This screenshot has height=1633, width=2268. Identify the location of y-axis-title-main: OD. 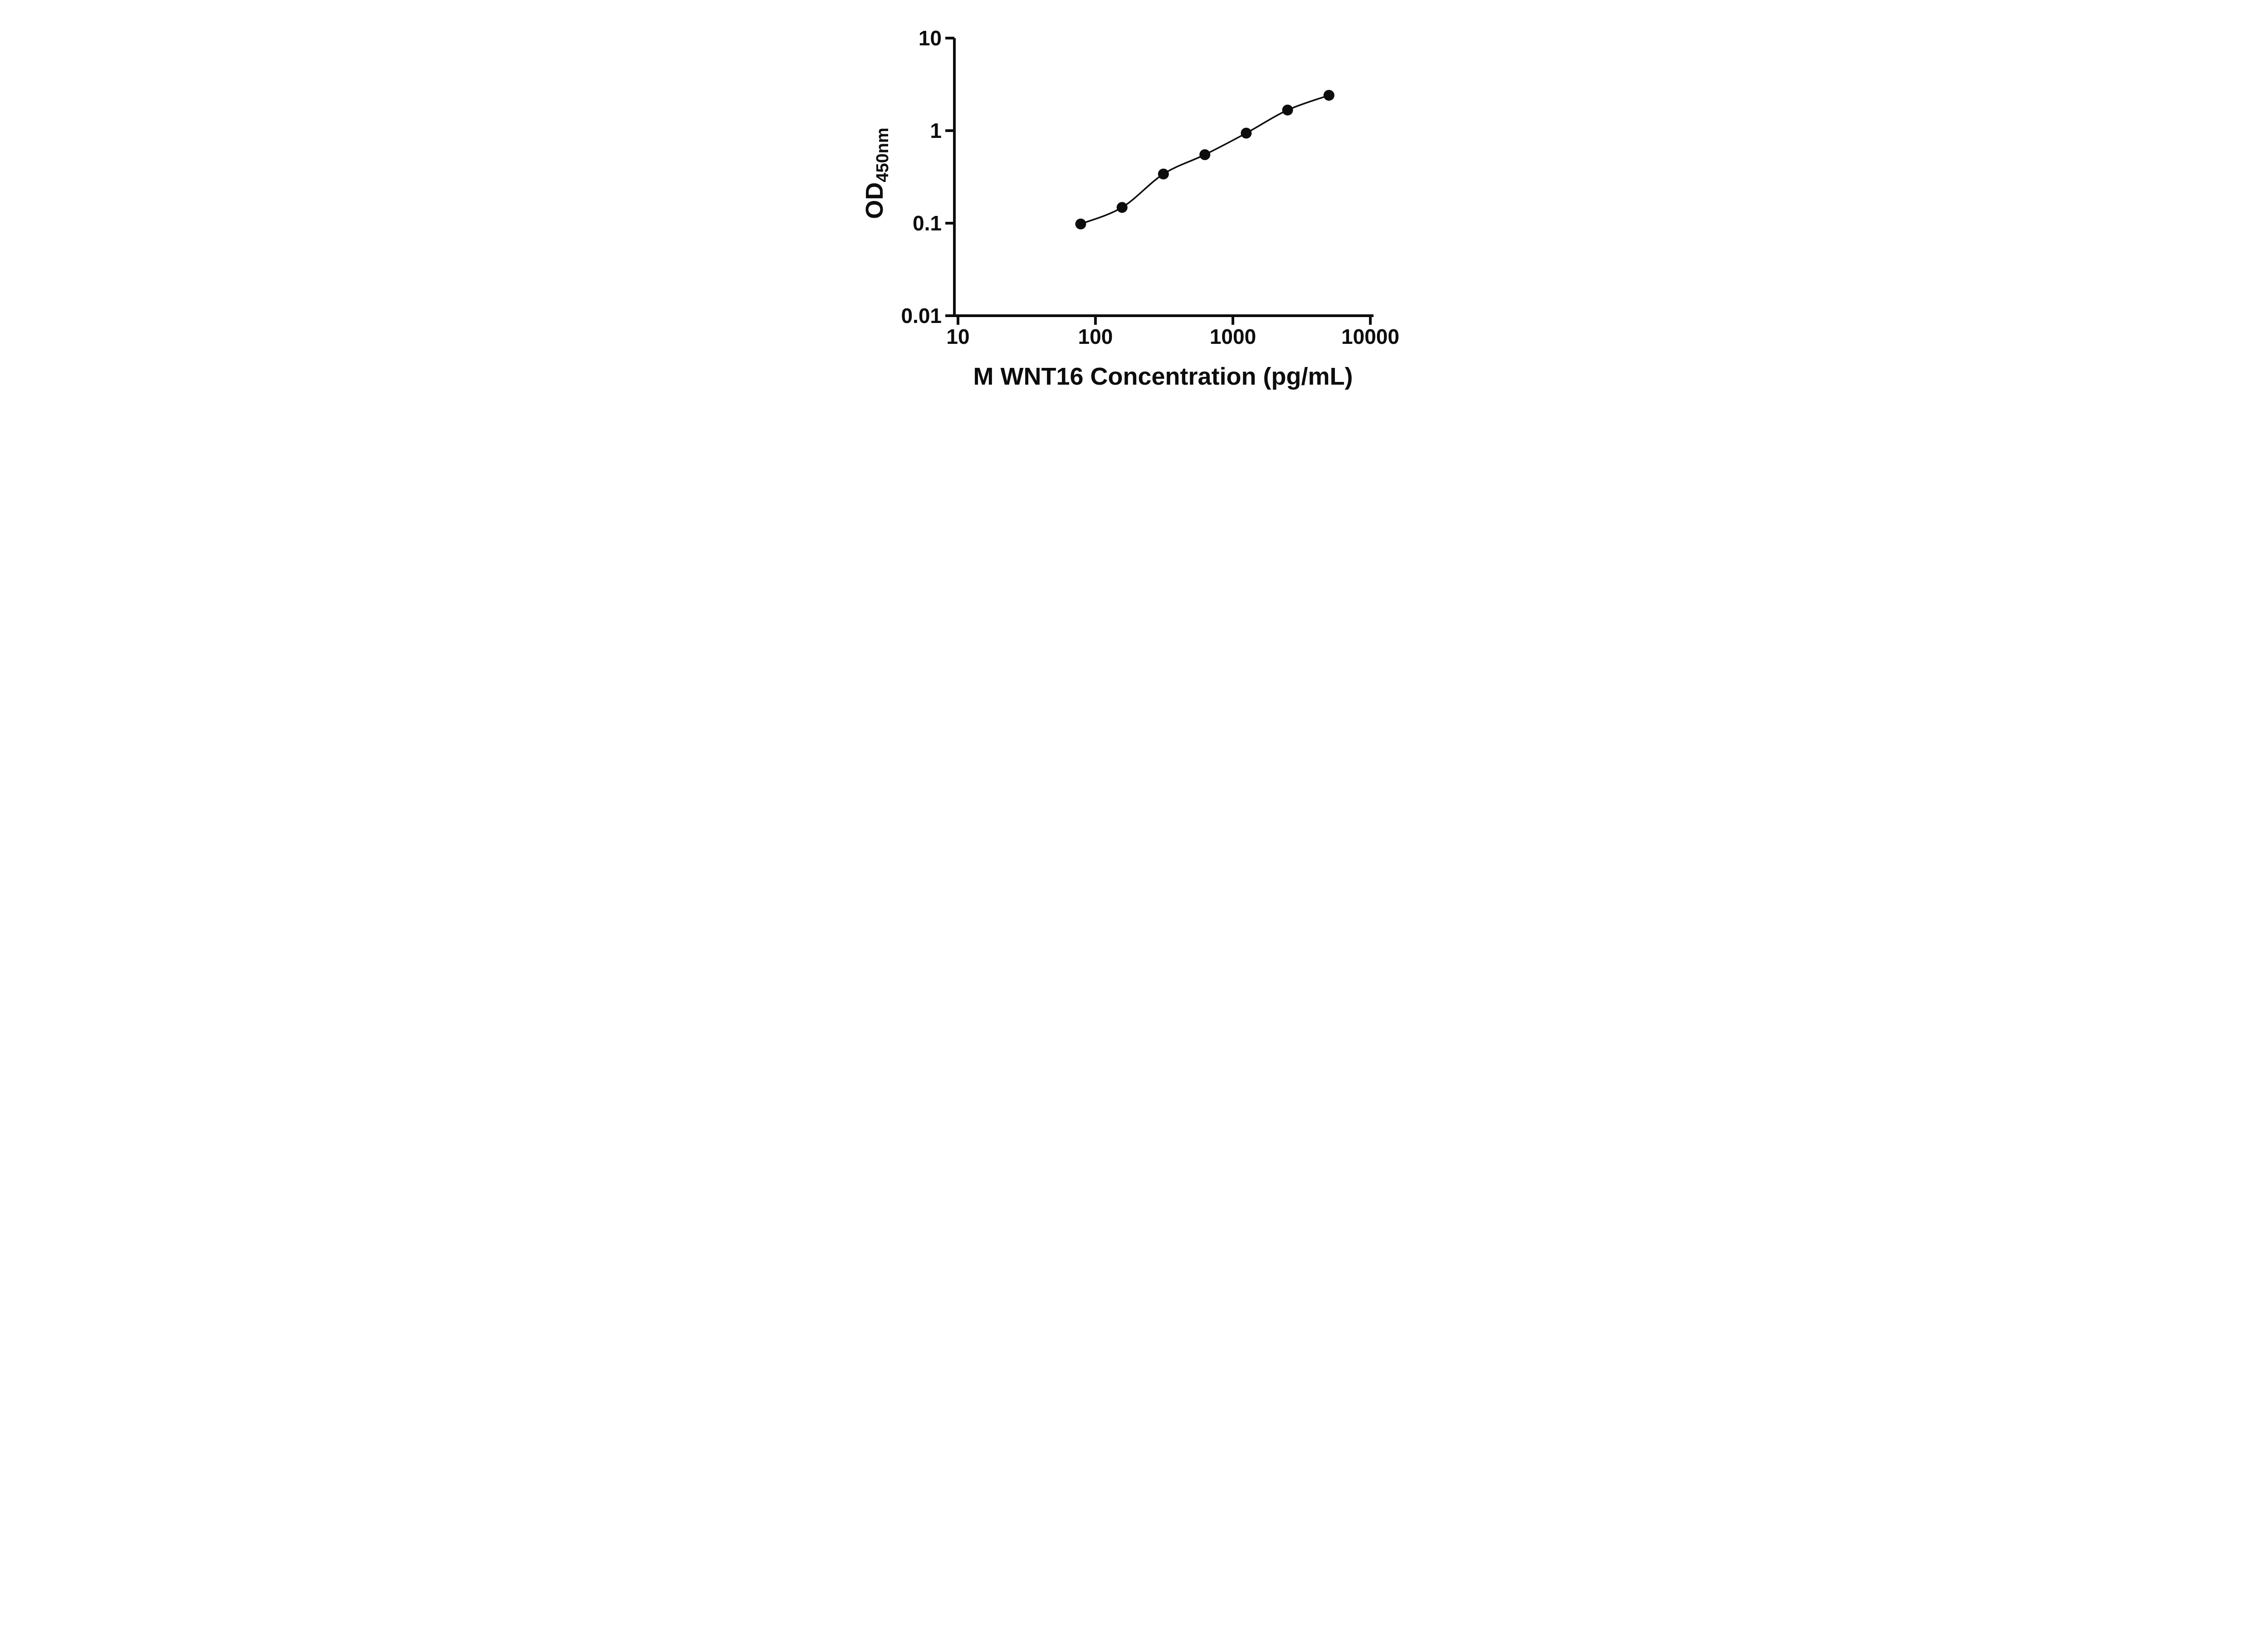
(875, 200).